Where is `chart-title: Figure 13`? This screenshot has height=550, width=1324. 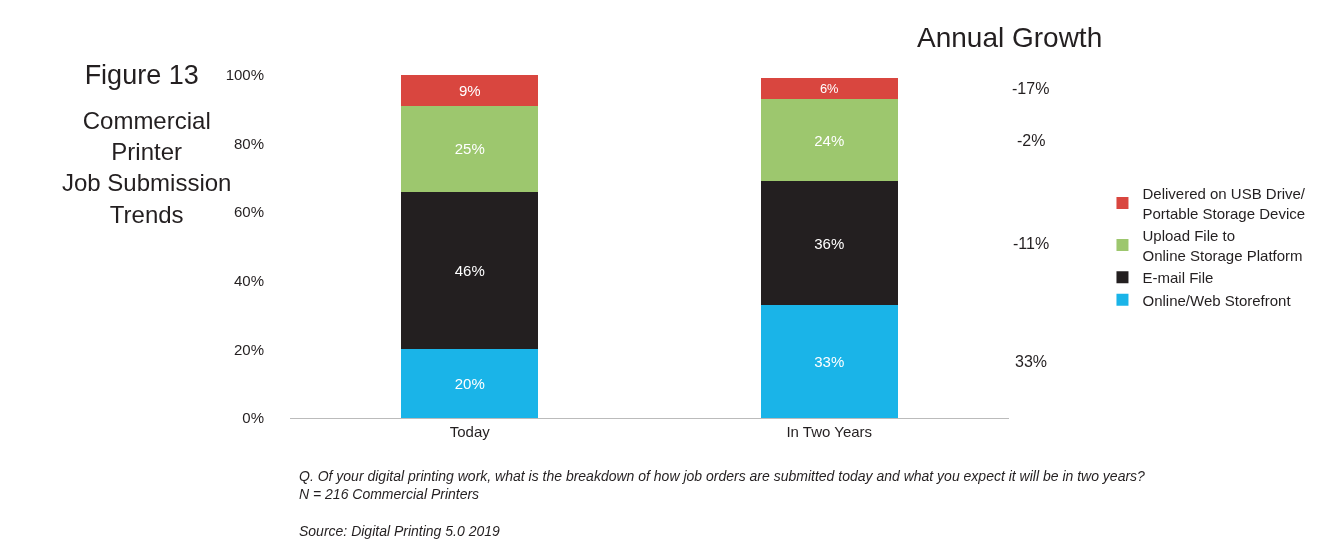
chart-title: Figure 13 is located at coordinates (141, 74).